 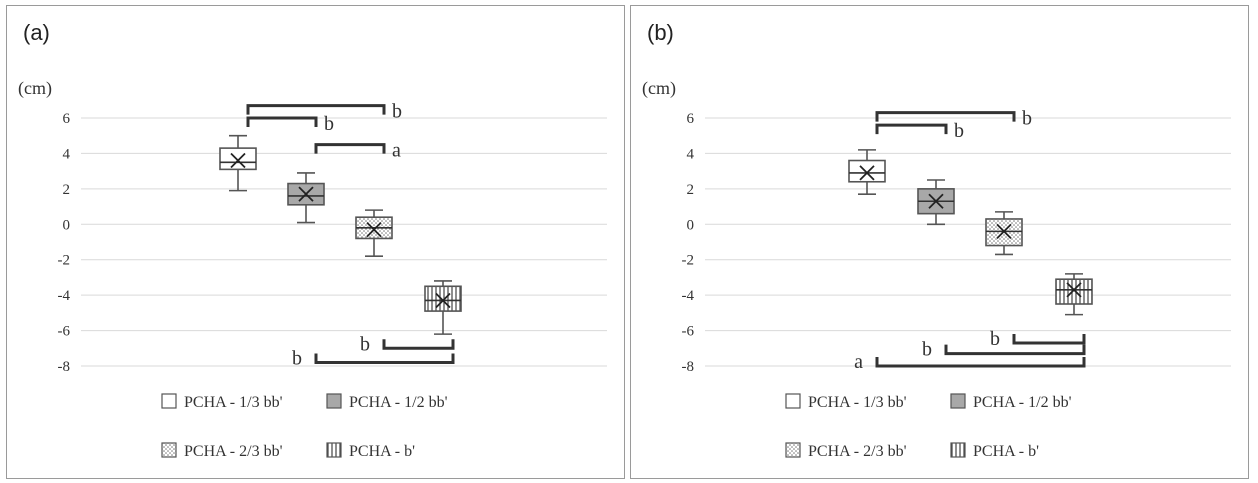 What do you see at coordinates (660, 32) in the screenshot?
I see `panel-label: (b)` at bounding box center [660, 32].